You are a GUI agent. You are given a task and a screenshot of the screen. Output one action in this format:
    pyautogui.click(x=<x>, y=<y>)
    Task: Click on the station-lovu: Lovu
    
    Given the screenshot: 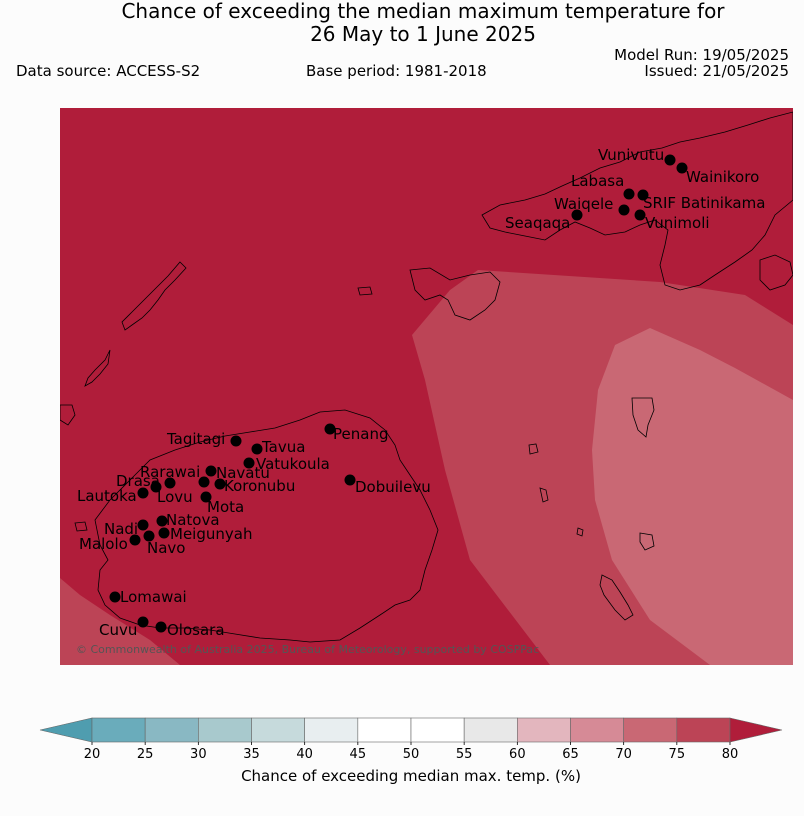 What is the action you would take?
    pyautogui.click(x=183, y=491)
    